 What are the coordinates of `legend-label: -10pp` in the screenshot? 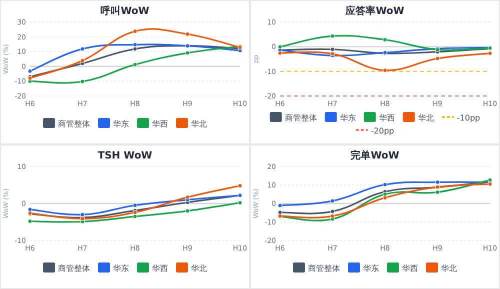 It's located at (468, 118).